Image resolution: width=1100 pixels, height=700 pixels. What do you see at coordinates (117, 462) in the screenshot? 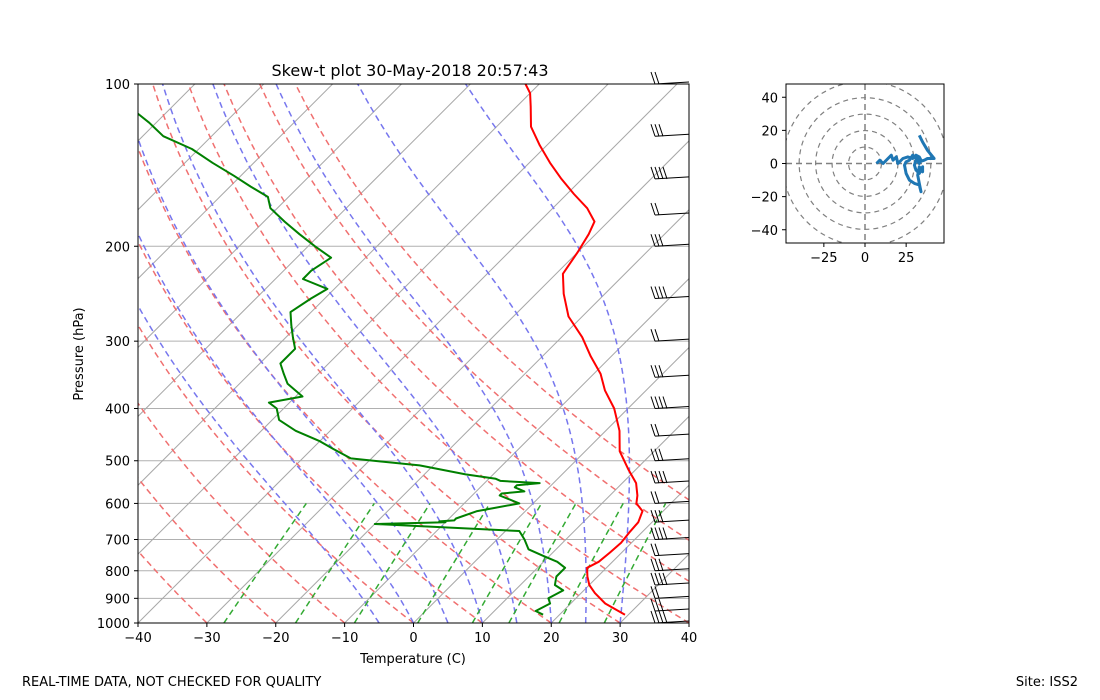
I see `y-tick-label: 500` at bounding box center [117, 462].